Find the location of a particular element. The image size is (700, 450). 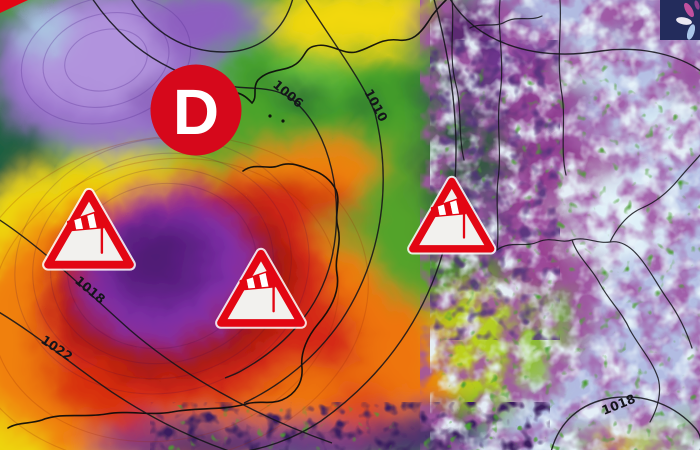

low-pressure-circle is located at coordinates (196, 110).